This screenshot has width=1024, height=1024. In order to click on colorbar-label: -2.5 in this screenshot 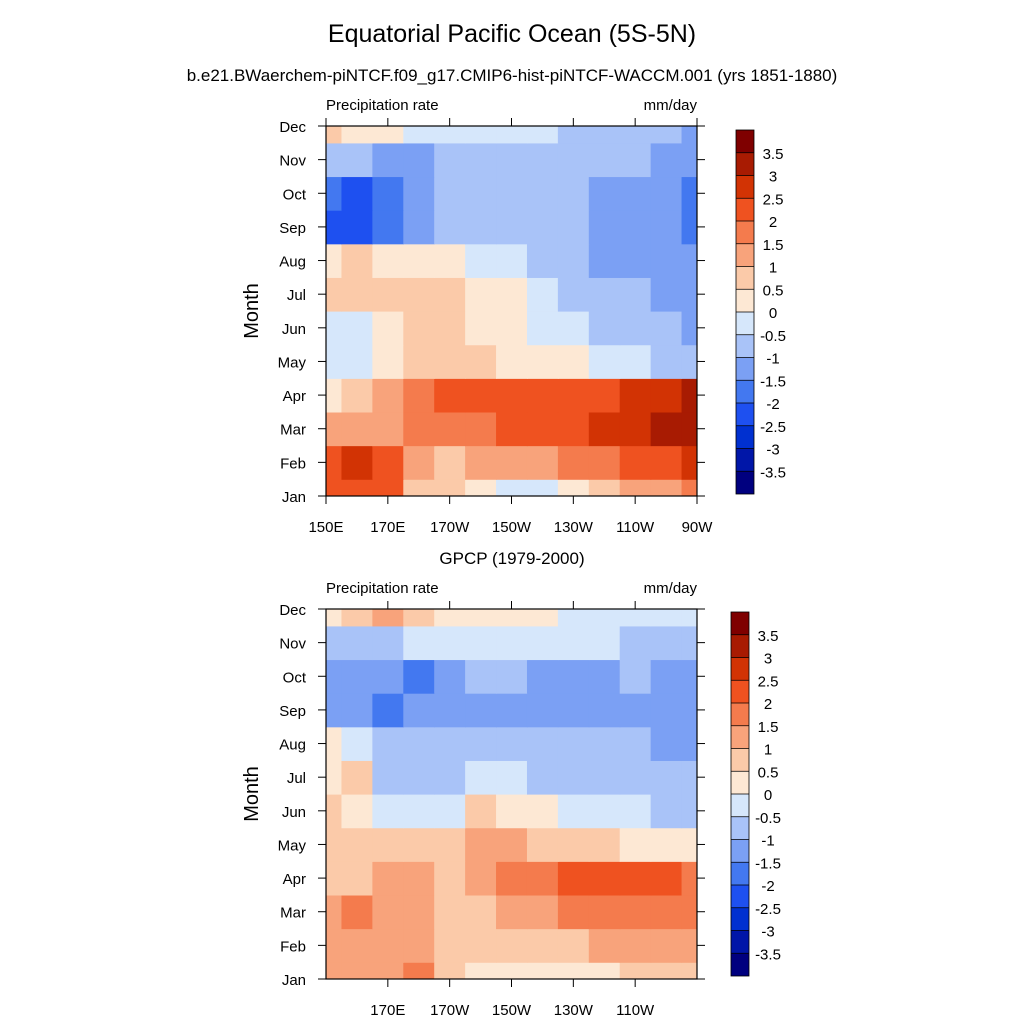, I will do `click(773, 427)`.